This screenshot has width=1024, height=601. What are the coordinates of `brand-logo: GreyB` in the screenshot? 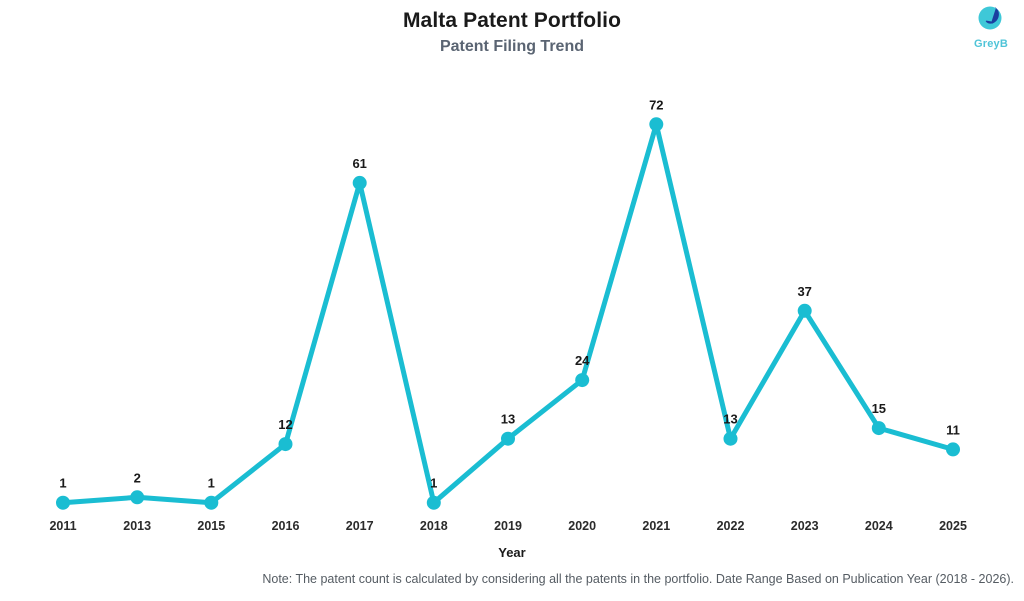 It's located at (991, 27).